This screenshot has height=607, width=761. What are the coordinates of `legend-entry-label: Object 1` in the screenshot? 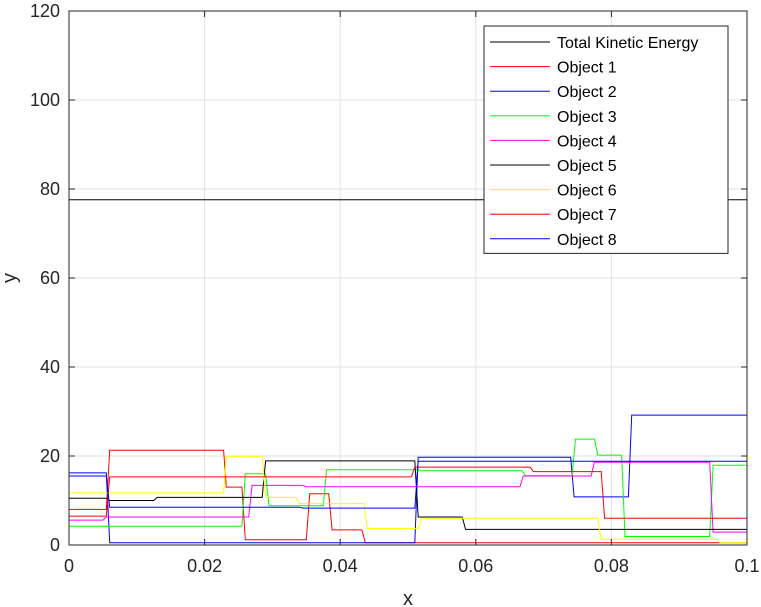 It's located at (587, 68).